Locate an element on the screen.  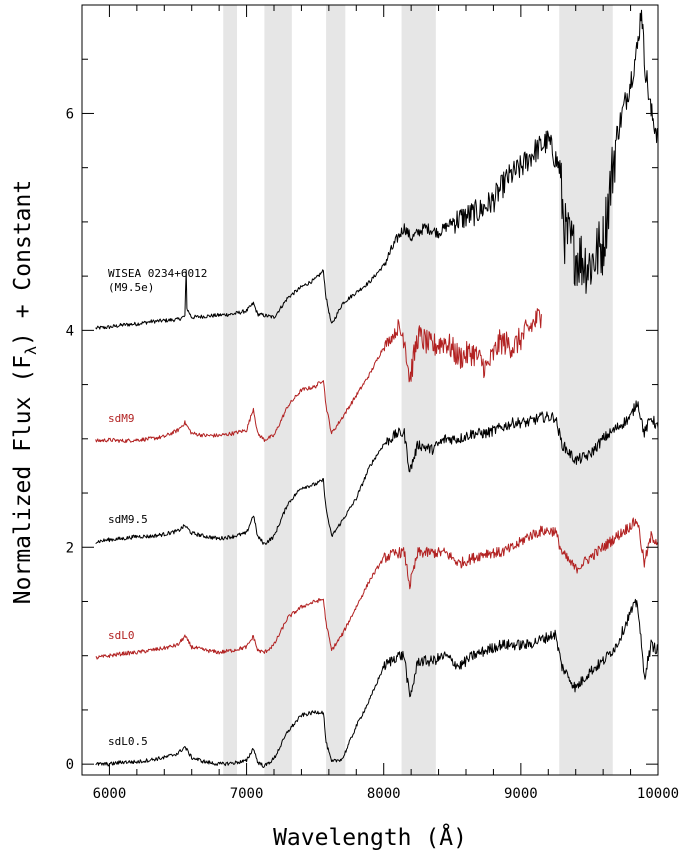
y-tick-label: 6 is located at coordinates (70, 114).